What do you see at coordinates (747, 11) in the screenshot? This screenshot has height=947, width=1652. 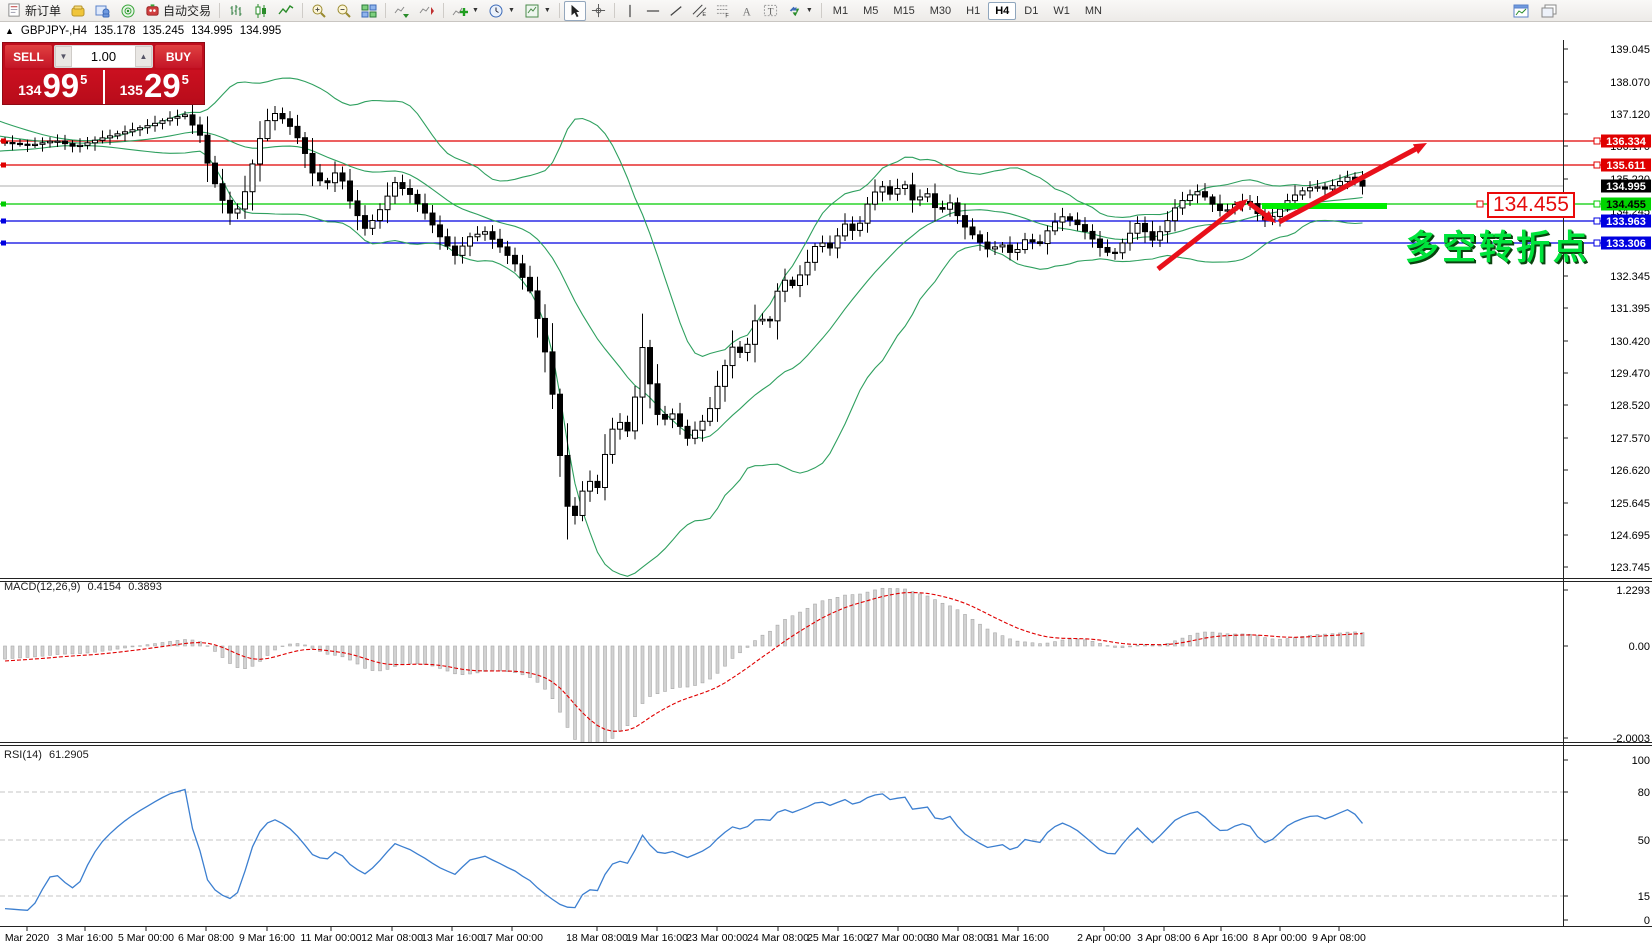 I see `text-tool-button: A` at bounding box center [747, 11].